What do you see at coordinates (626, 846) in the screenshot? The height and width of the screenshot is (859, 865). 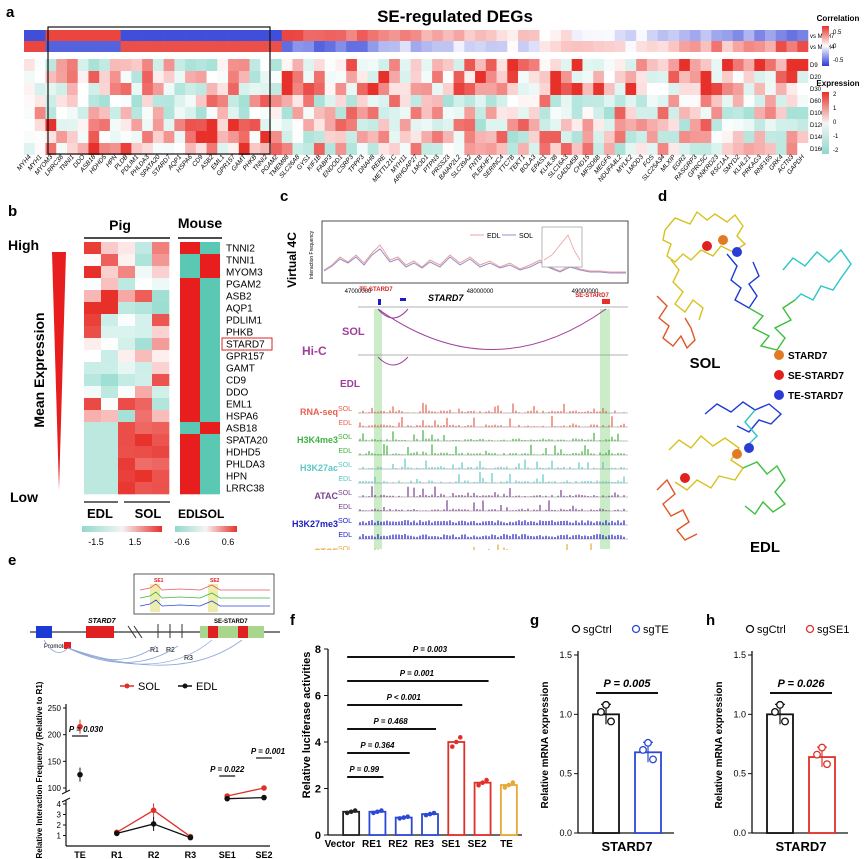 I see `xlabel: STARD7` at bounding box center [626, 846].